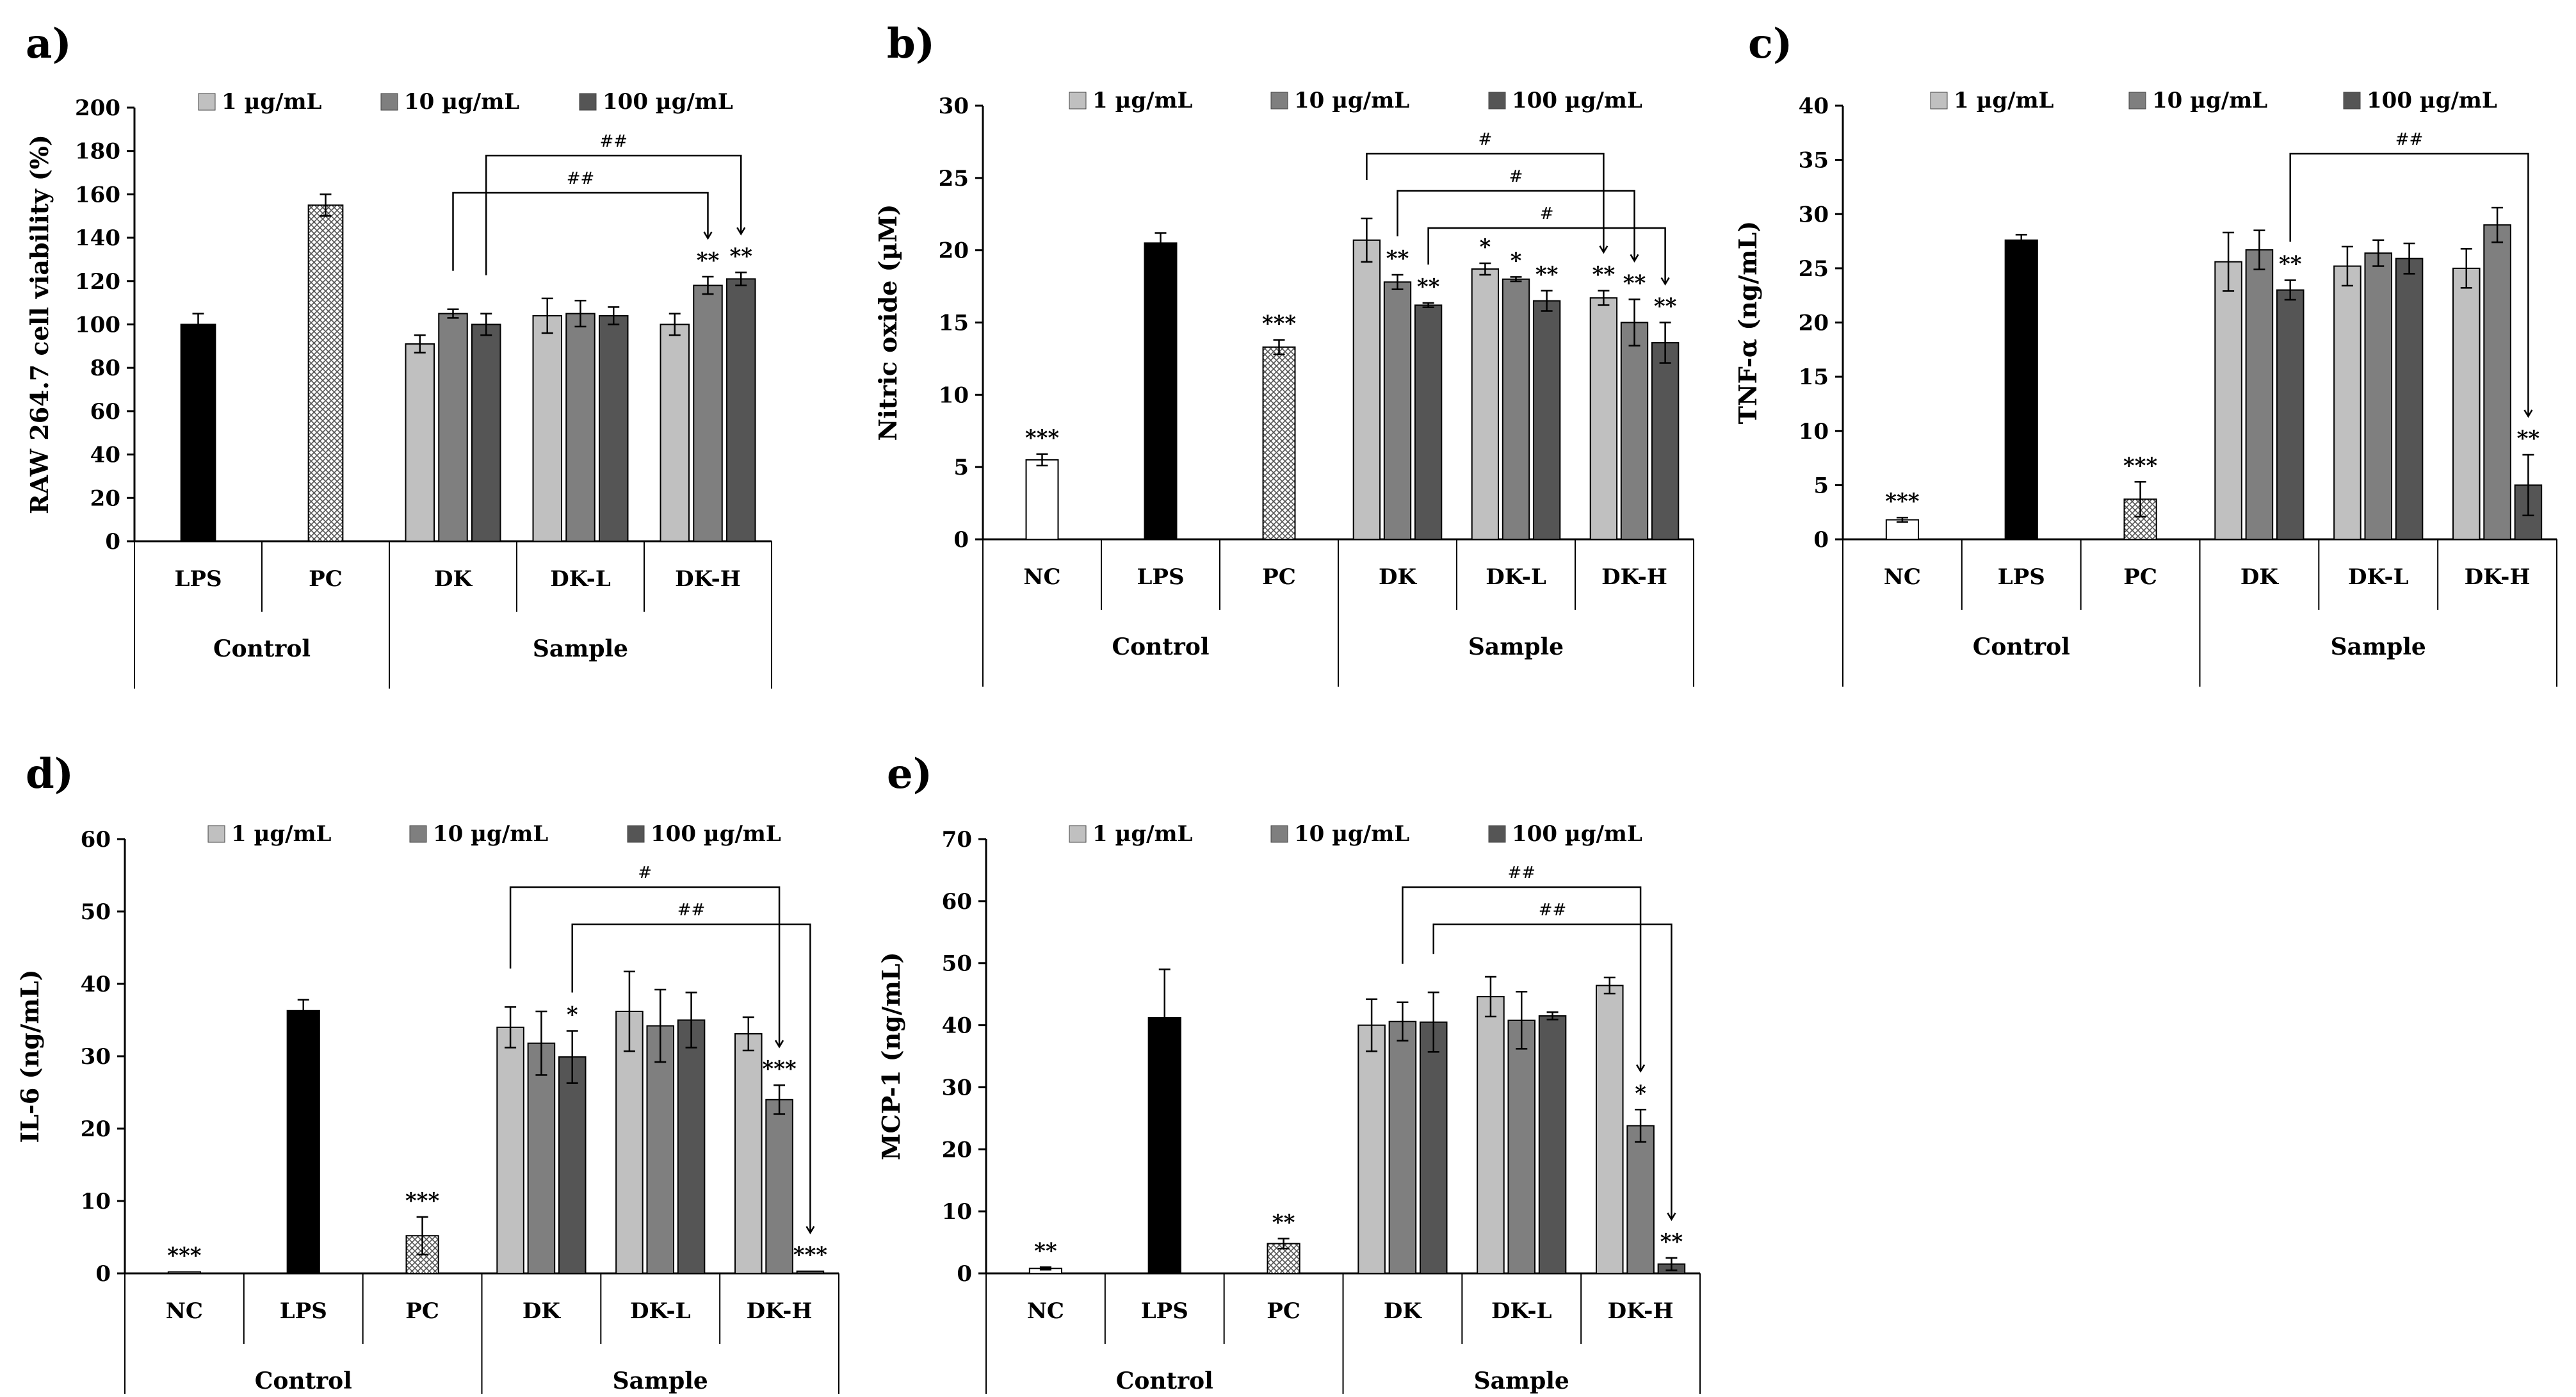  I want to click on y-tick-label: 35, so click(1814, 161).